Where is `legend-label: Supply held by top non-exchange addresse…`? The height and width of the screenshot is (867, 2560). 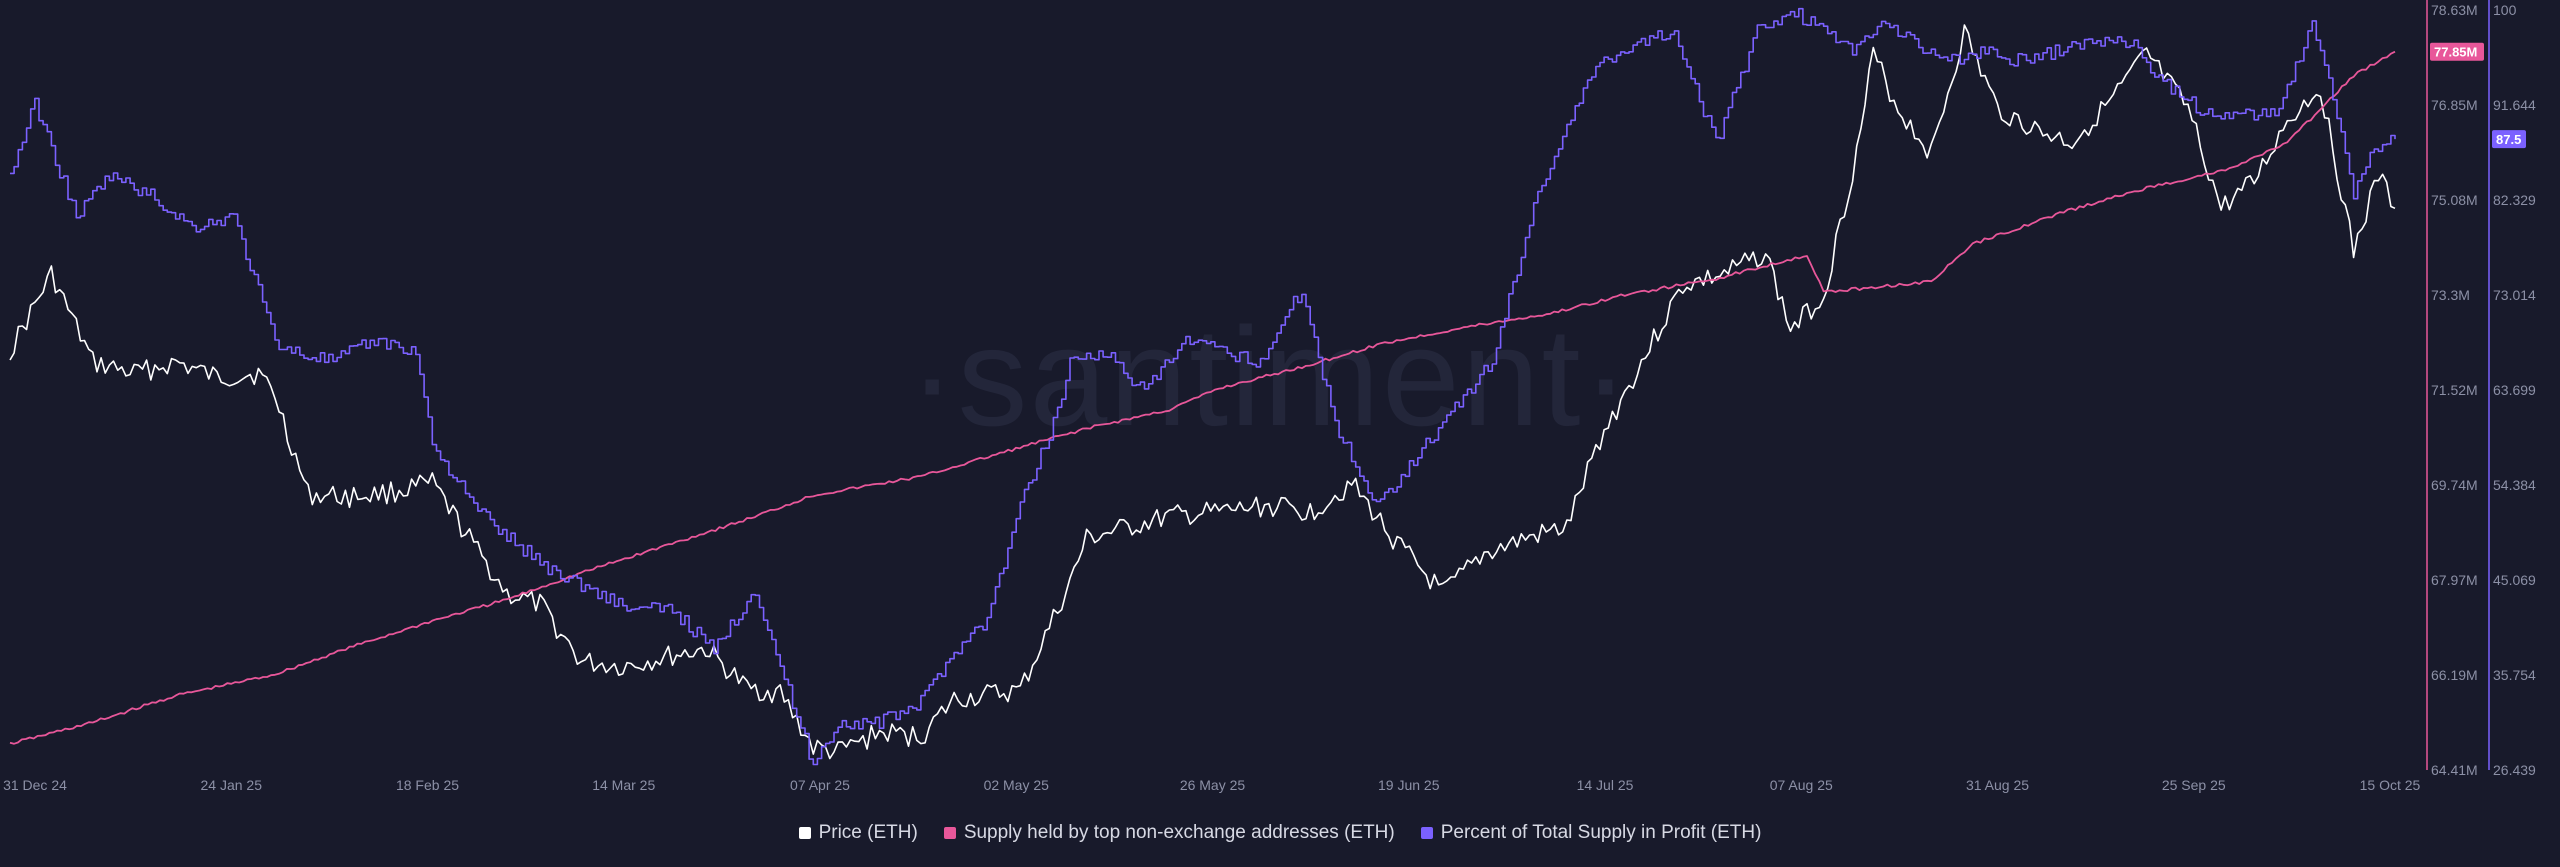 legend-label: Supply held by top non-exchange addresse… is located at coordinates (1179, 832).